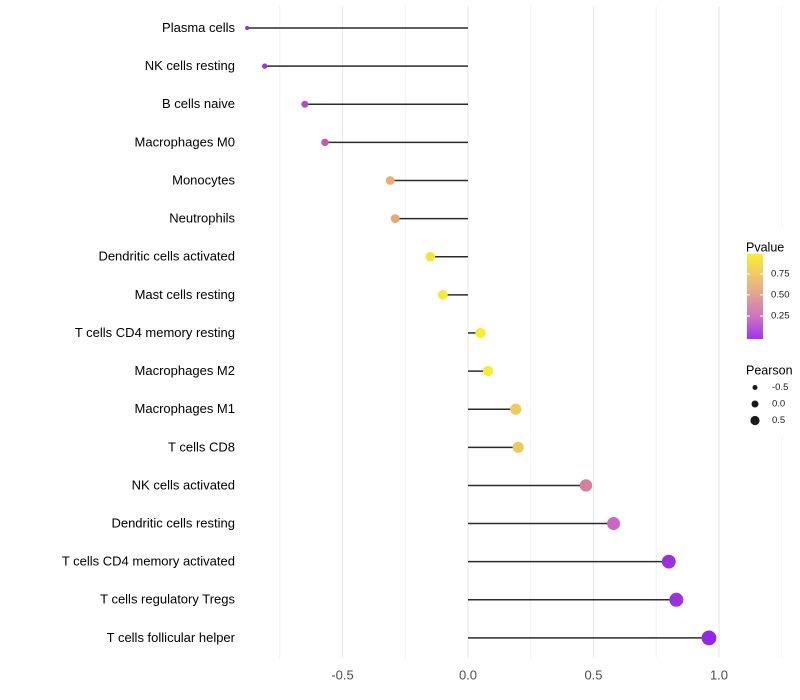 Image resolution: width=800 pixels, height=700 pixels. I want to click on x-tick-label: 0.5, so click(593, 674).